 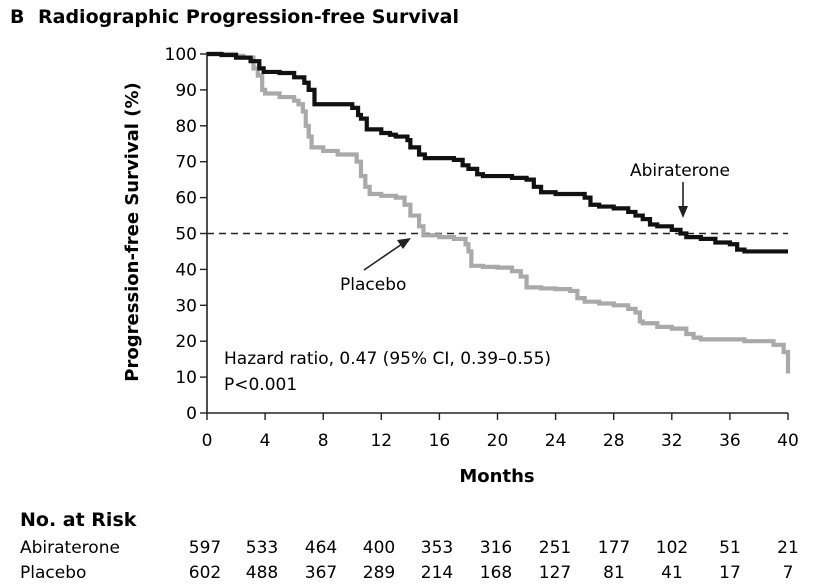 What do you see at coordinates (788, 441) in the screenshot?
I see `x-tick-label-40: 40` at bounding box center [788, 441].